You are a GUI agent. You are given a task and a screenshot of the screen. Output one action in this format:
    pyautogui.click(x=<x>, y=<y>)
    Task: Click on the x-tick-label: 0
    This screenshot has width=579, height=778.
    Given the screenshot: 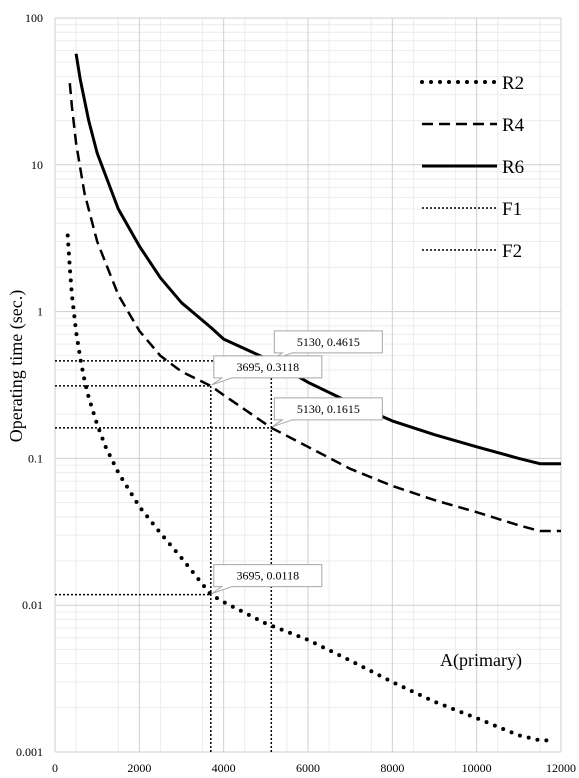 What is the action you would take?
    pyautogui.click(x=55, y=768)
    